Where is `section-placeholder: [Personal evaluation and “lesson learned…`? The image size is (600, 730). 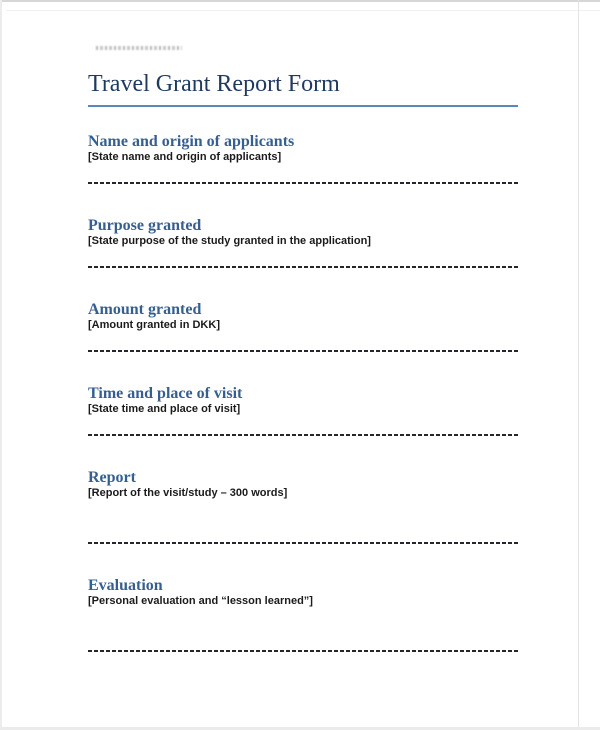 section-placeholder: [Personal evaluation and “lesson learned… is located at coordinates (200, 601).